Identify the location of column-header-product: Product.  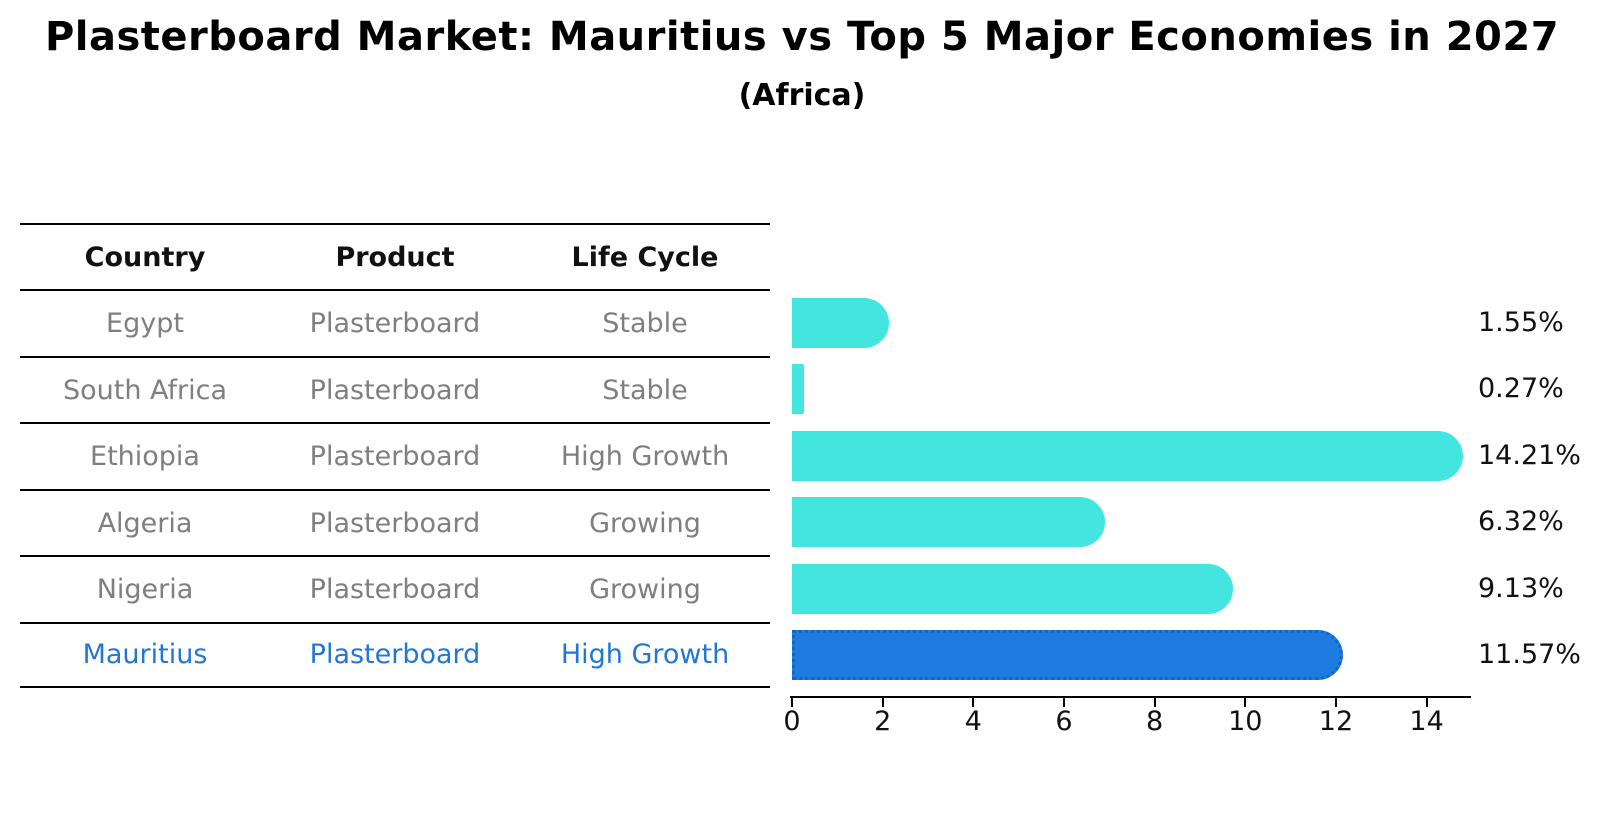
(395, 257).